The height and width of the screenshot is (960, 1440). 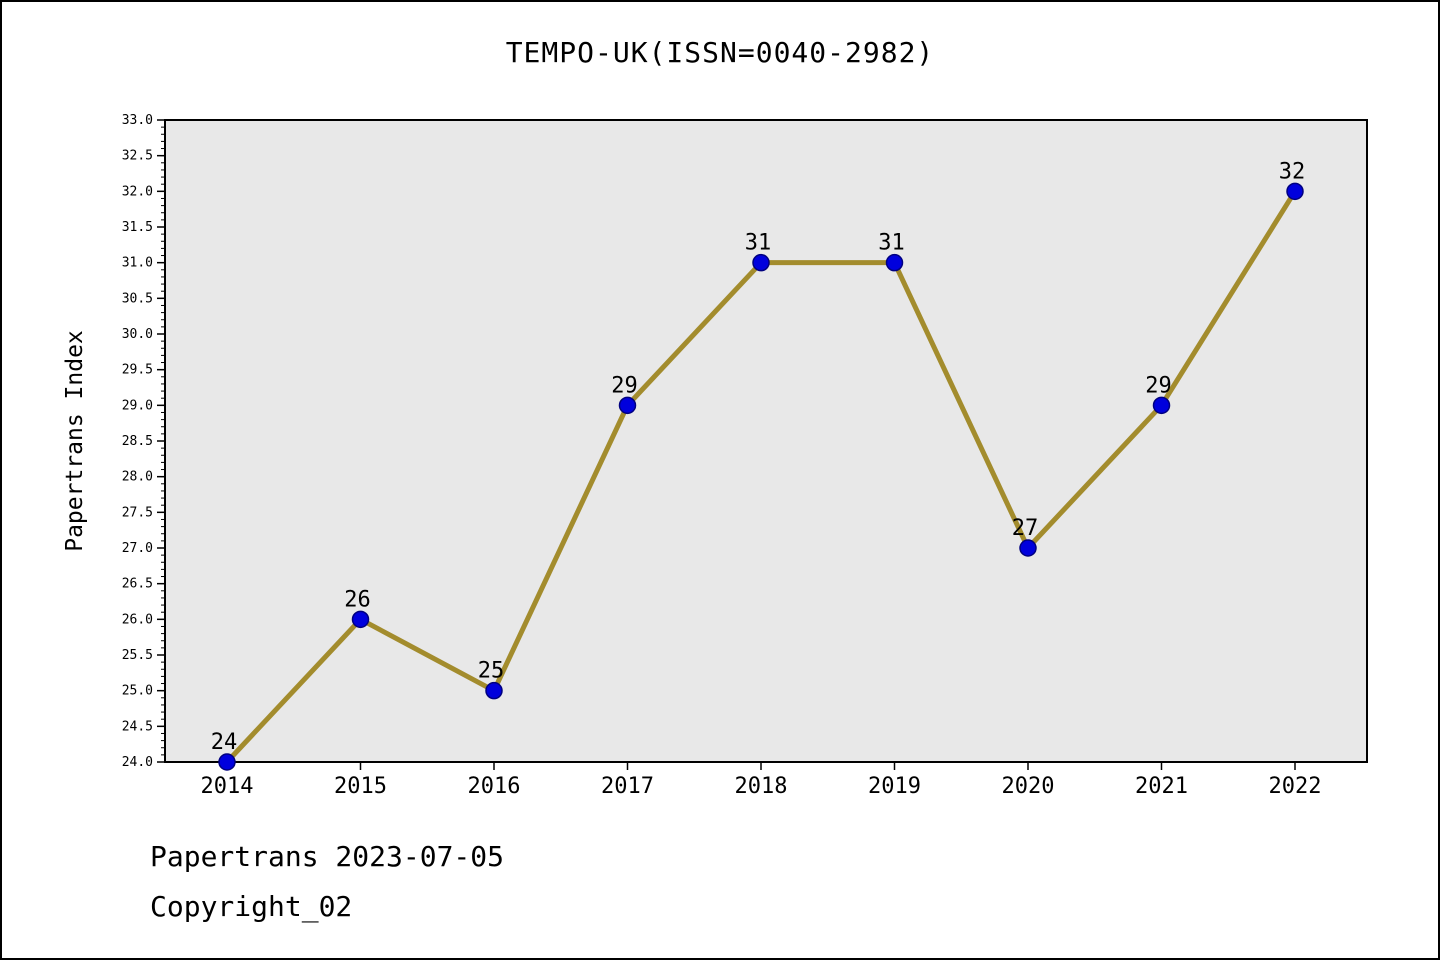 What do you see at coordinates (137, 619) in the screenshot?
I see `y-tick-label: 26.0` at bounding box center [137, 619].